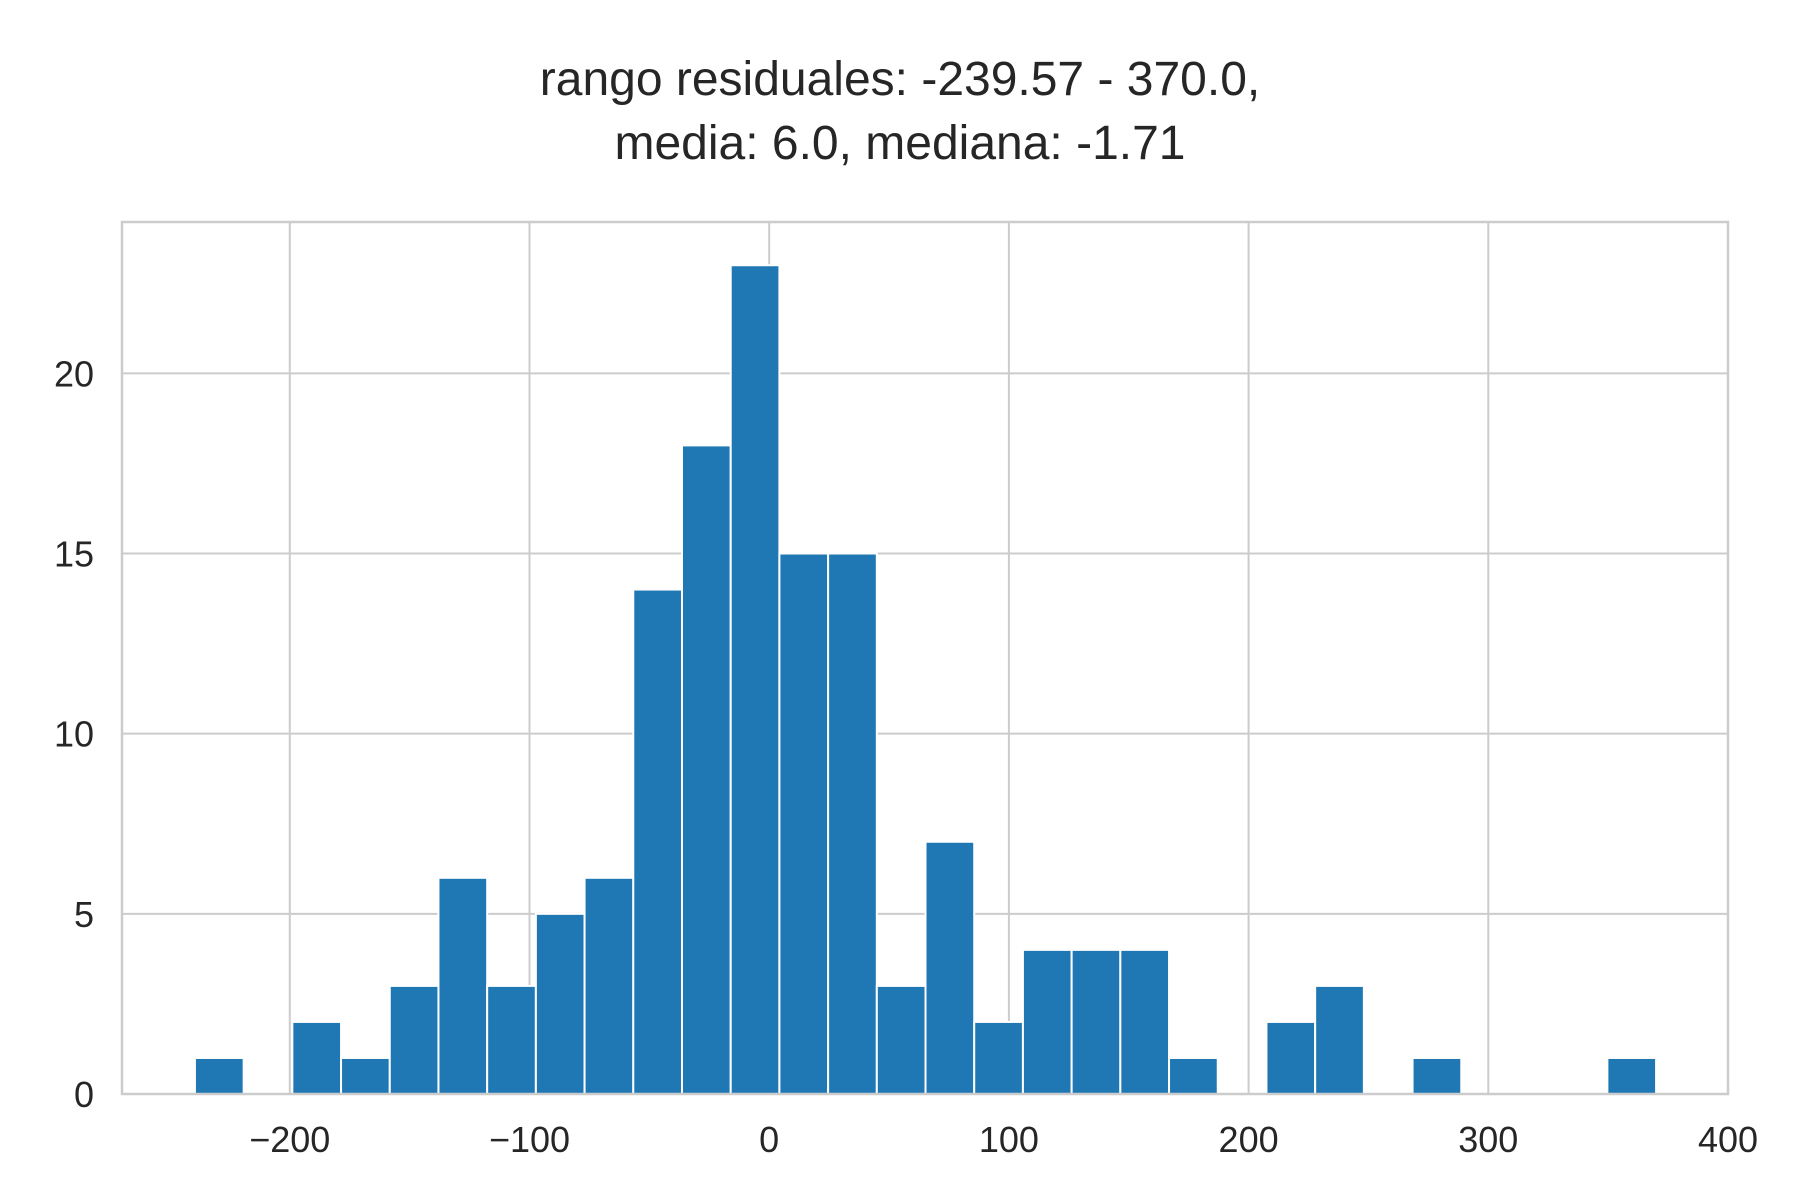 This screenshot has width=1800, height=1200. I want to click on y-tick-label: 0, so click(84, 1094).